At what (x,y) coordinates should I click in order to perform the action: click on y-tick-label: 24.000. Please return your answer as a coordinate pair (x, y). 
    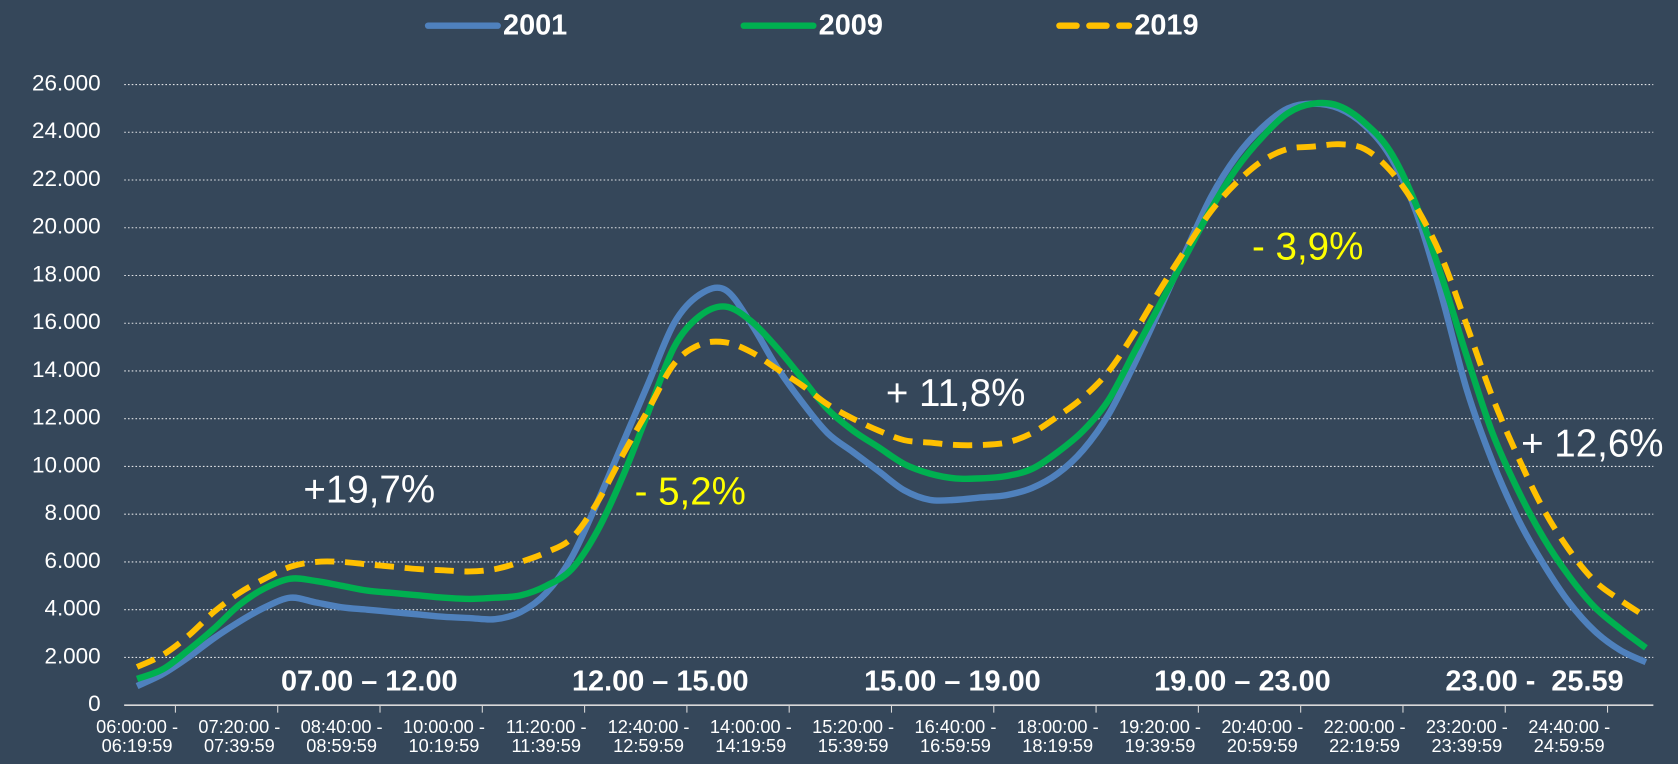
    Looking at the image, I should click on (66, 130).